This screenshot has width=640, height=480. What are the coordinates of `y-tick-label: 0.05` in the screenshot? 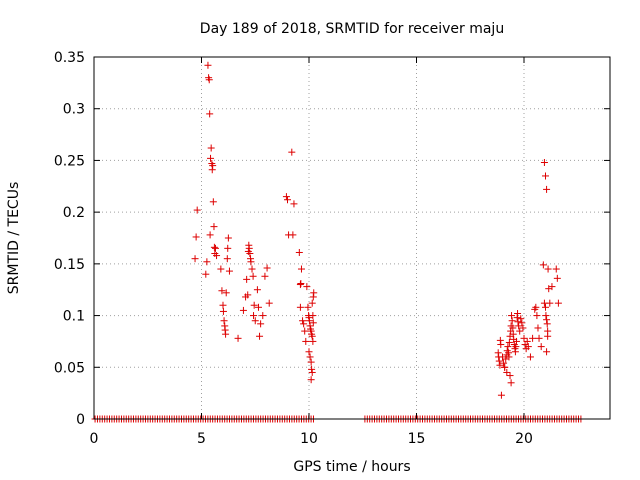 It's located at (69, 368).